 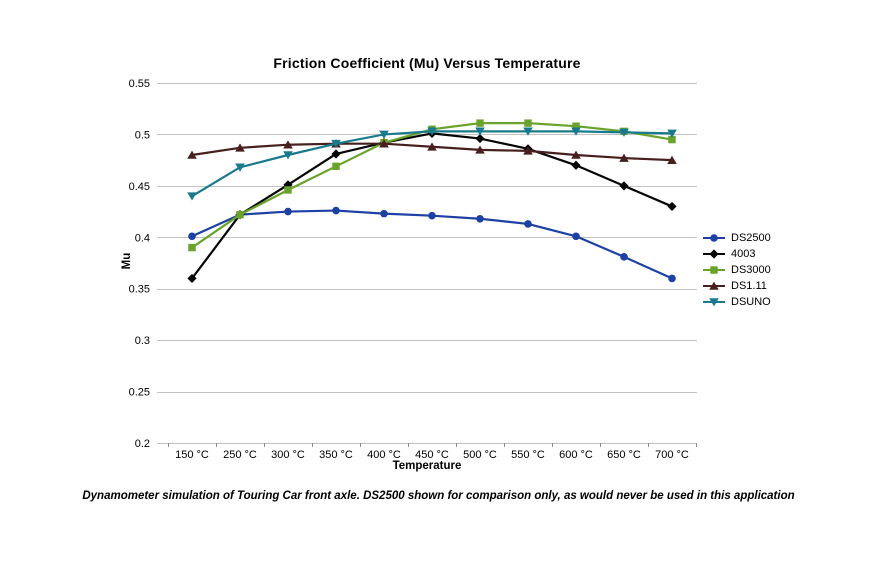 What do you see at coordinates (751, 302) in the screenshot?
I see `legend-label: DSUNO` at bounding box center [751, 302].